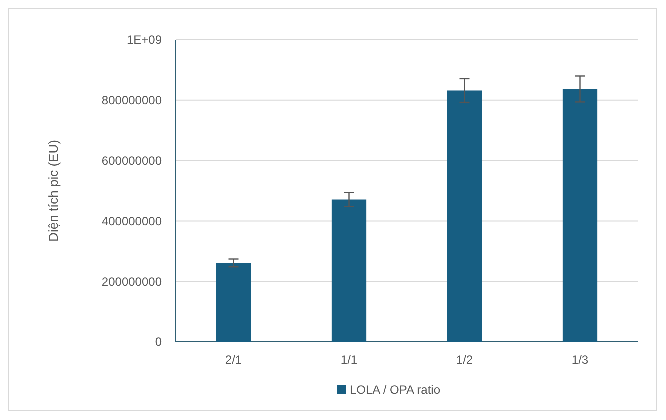 The width and height of the screenshot is (666, 420). I want to click on y-tick-label: 600000000, so click(132, 161).